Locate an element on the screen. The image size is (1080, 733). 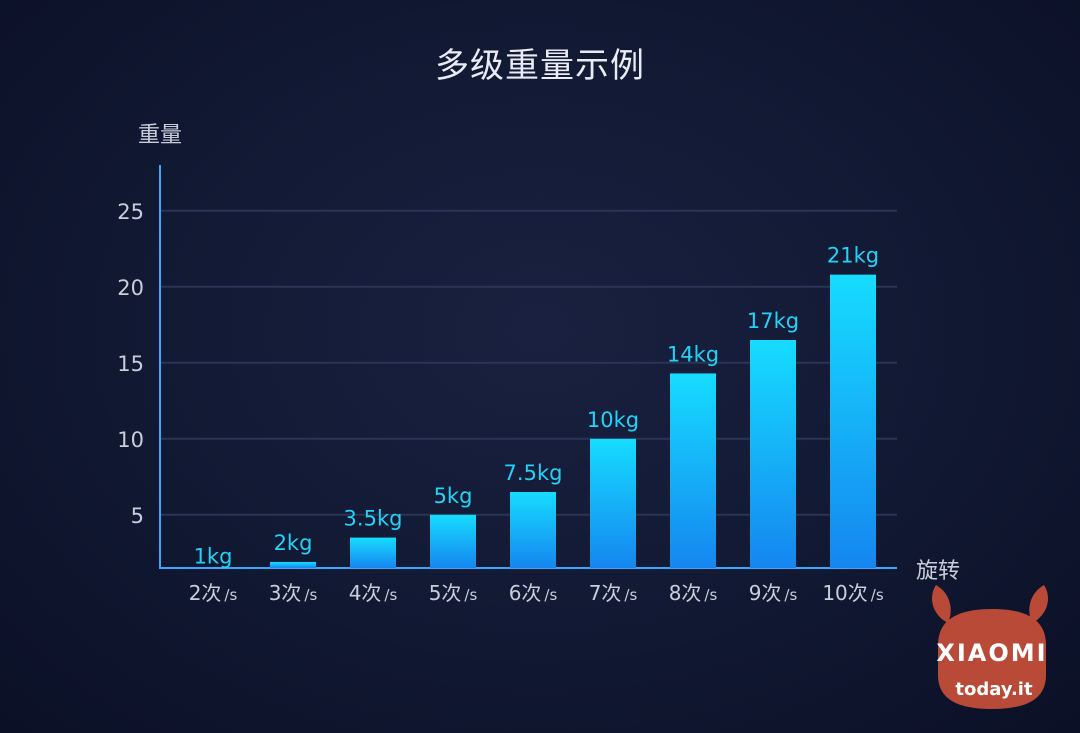
data-label: 5kg is located at coordinates (453, 496).